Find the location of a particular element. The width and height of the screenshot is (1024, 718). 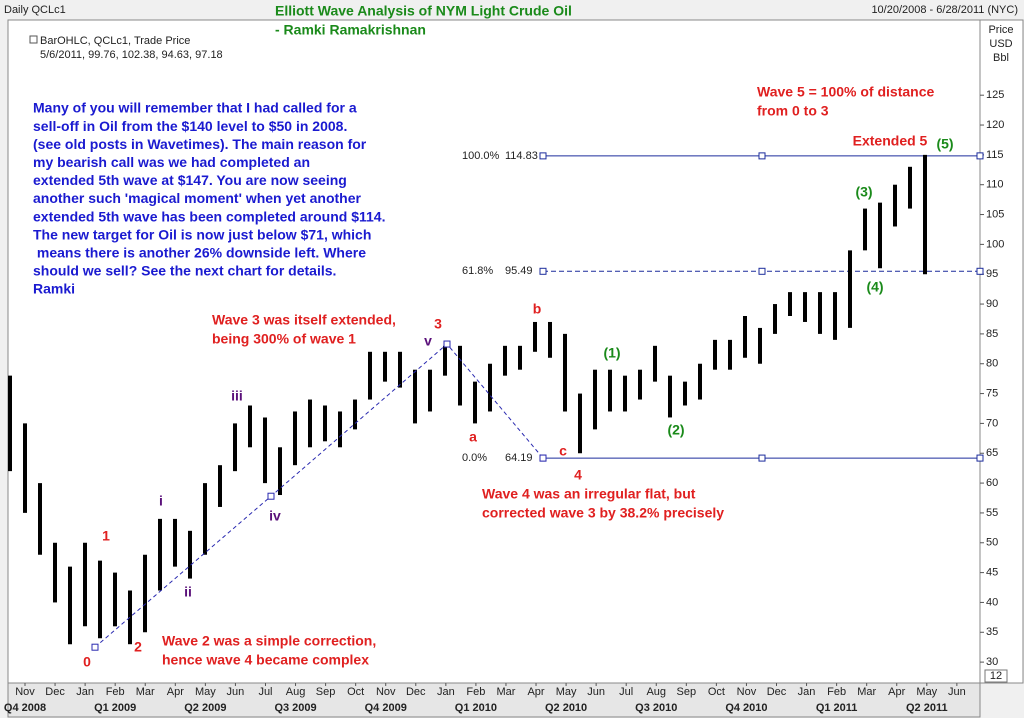

y-tick-label: 100 is located at coordinates (995, 244).